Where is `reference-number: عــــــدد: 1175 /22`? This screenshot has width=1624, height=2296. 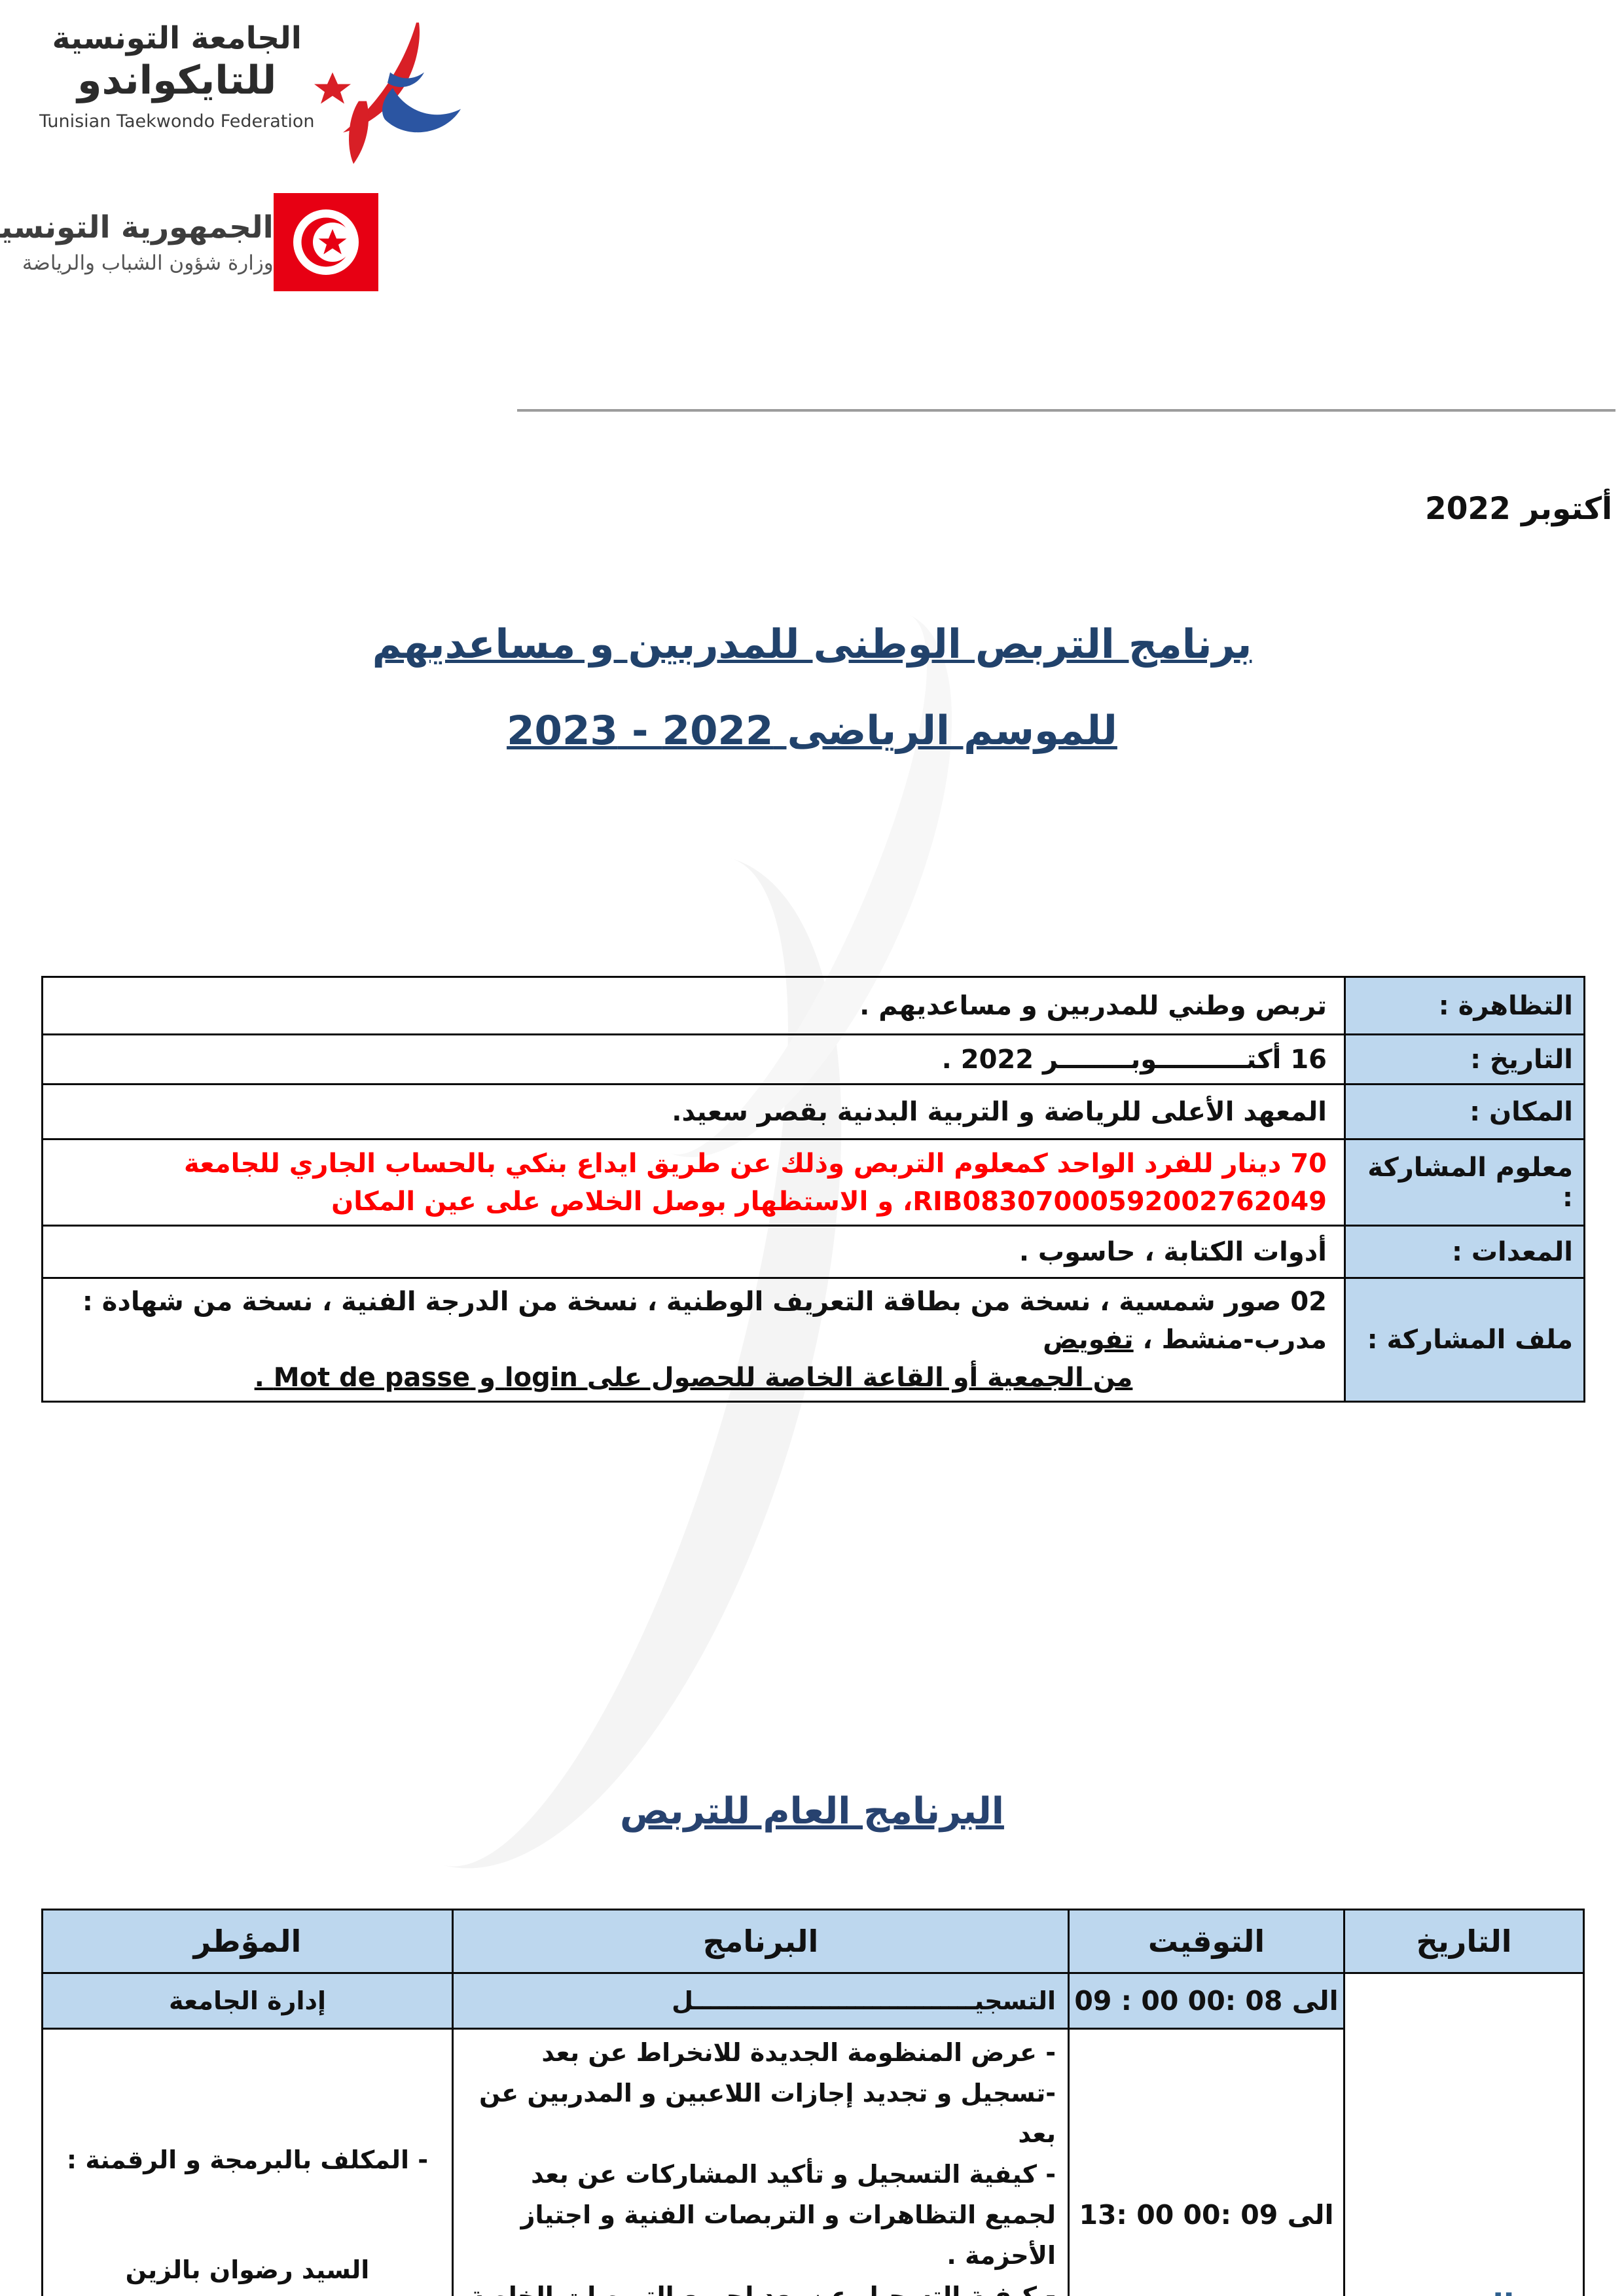
reference-number: عــــــدد: 1175 /22 is located at coordinates (1369, 473).